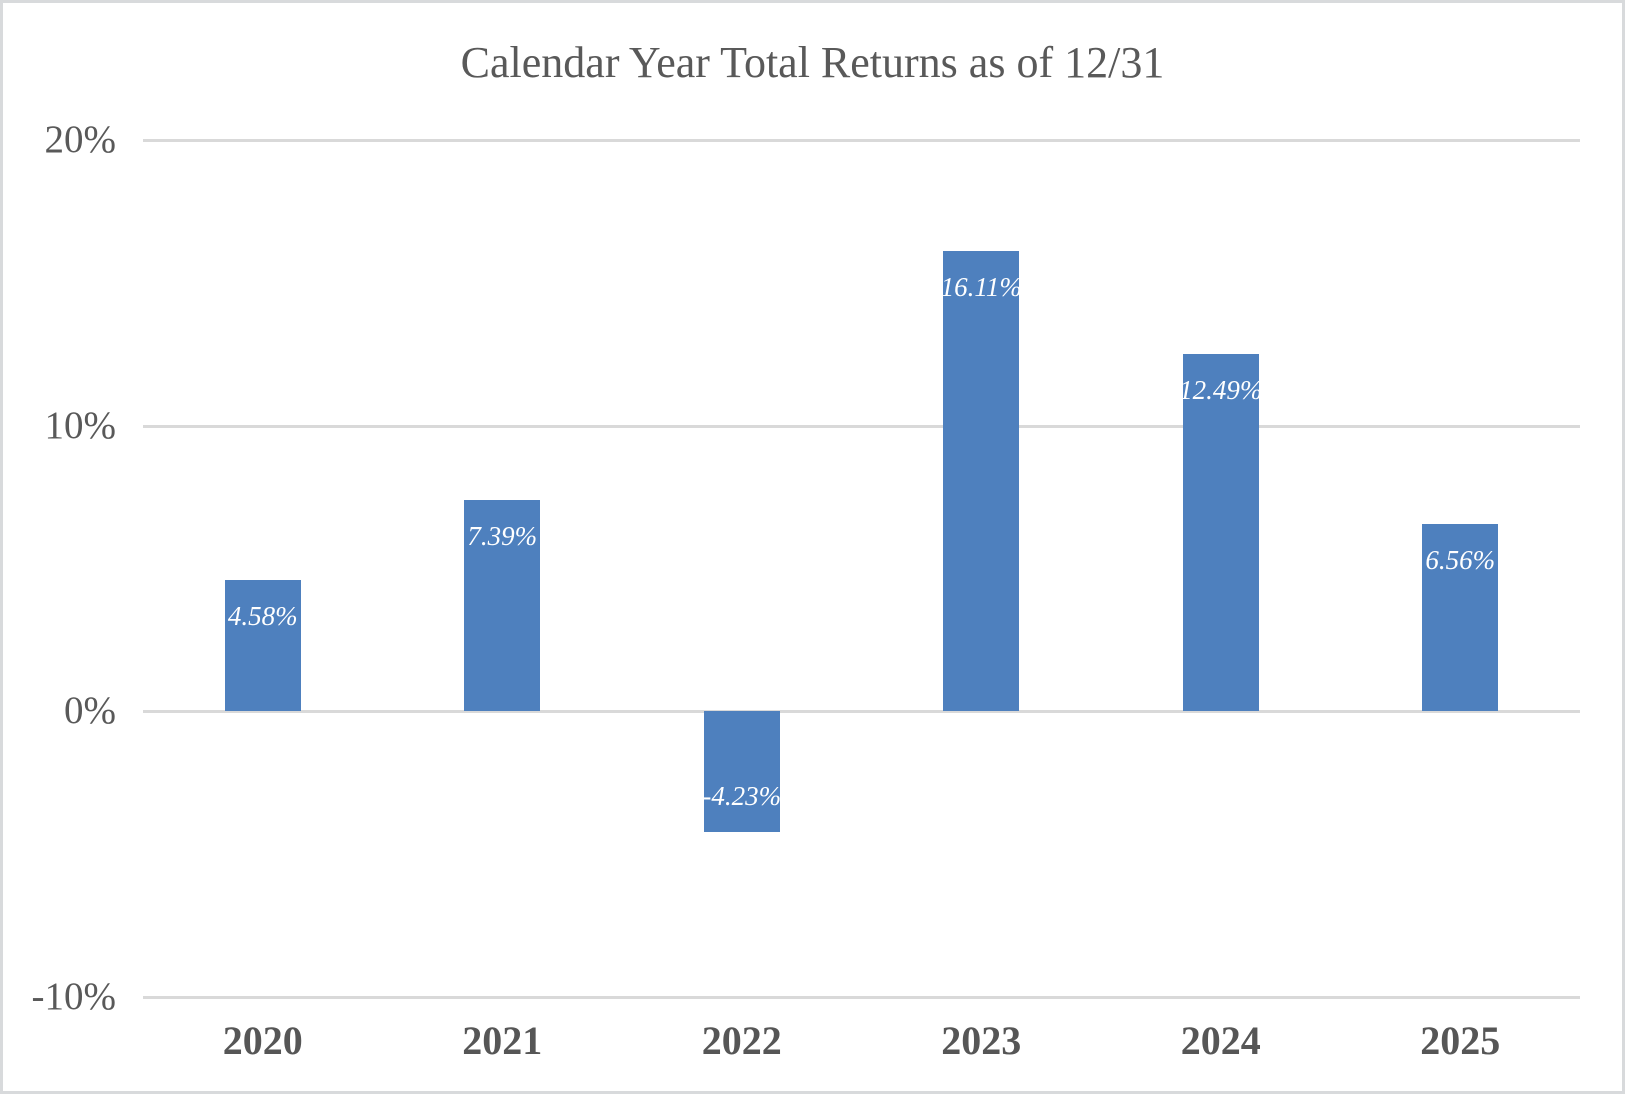 The image size is (1625, 1094). Describe the element at coordinates (1220, 532) in the screenshot. I see `bar-2024` at that location.